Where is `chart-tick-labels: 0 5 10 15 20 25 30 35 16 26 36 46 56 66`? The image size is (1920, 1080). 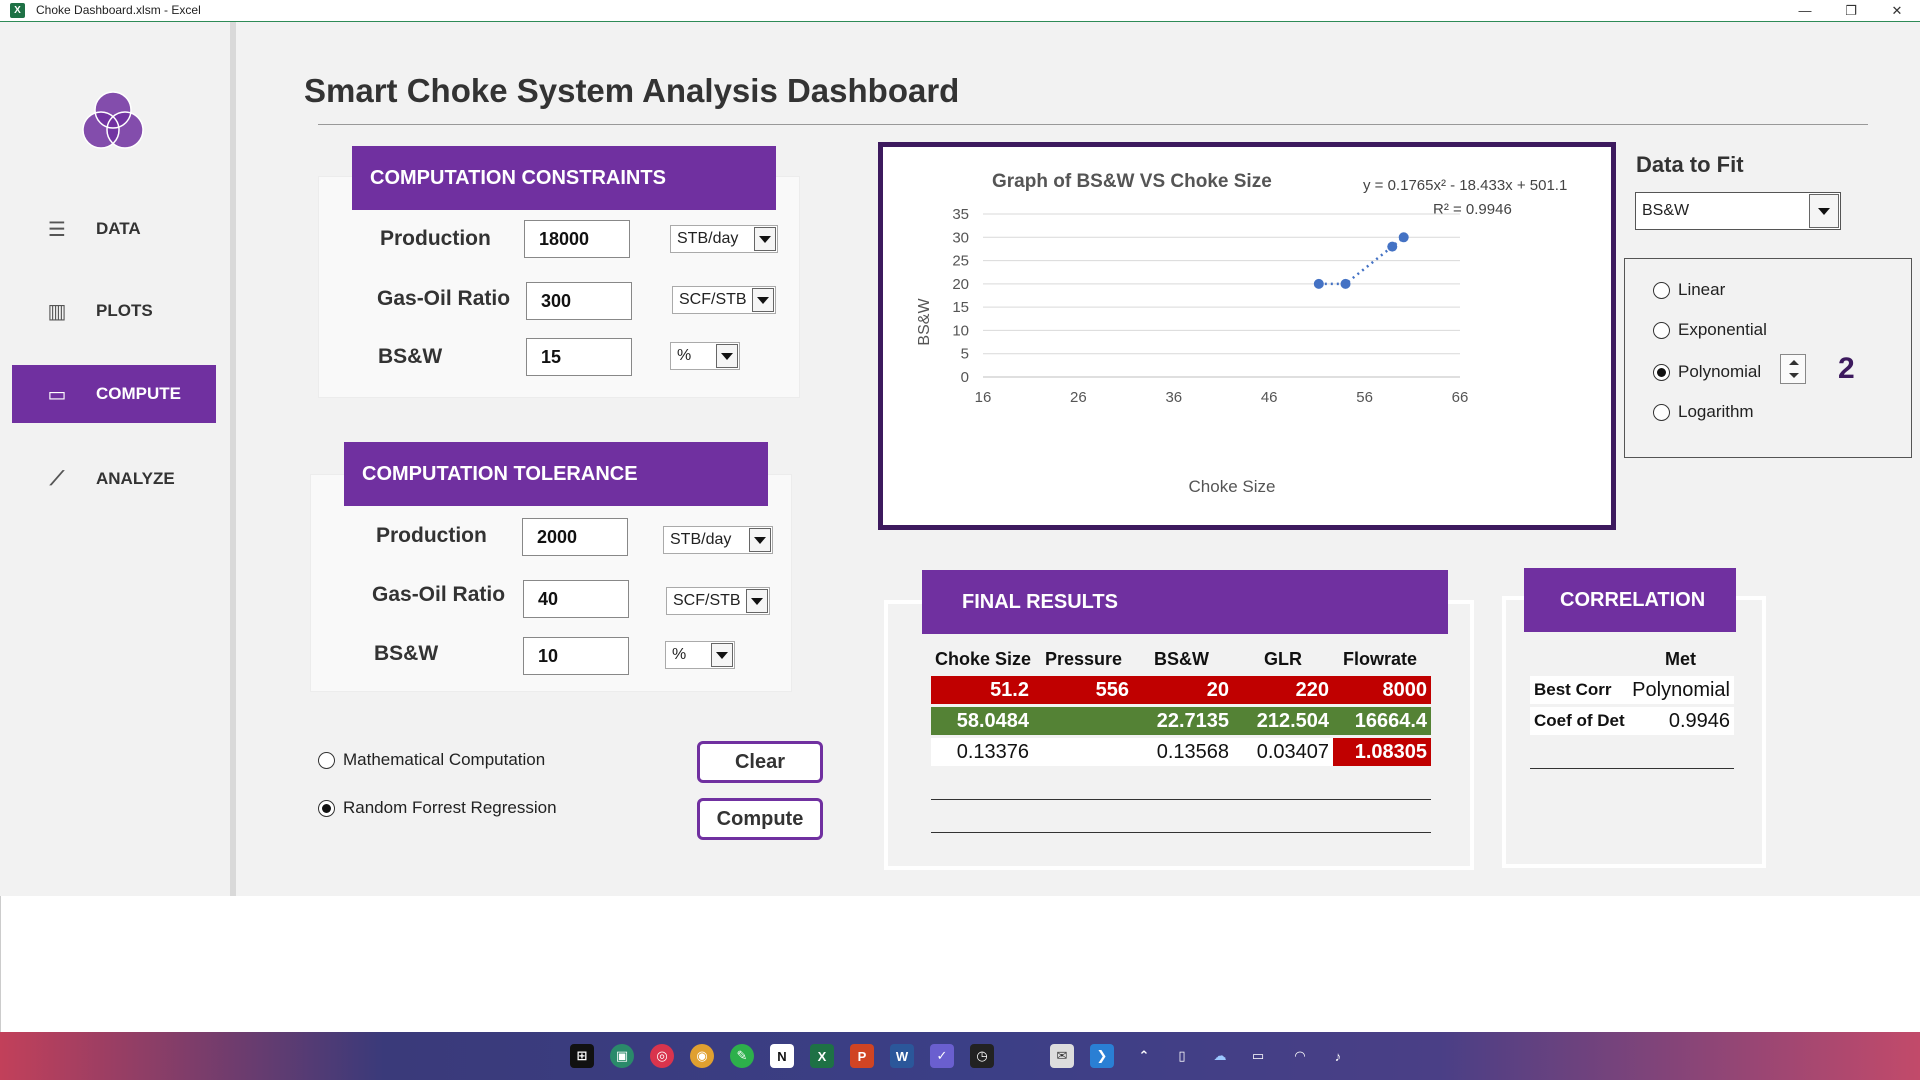
chart-tick-labels: 0 5 10 15 20 25 30 35 16 26 36 46 56 66 is located at coordinates (1210, 306).